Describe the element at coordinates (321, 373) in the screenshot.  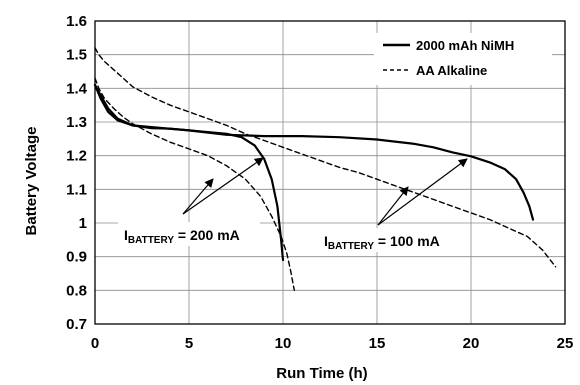
I see `x-axis-title: Run Time (h)` at that location.